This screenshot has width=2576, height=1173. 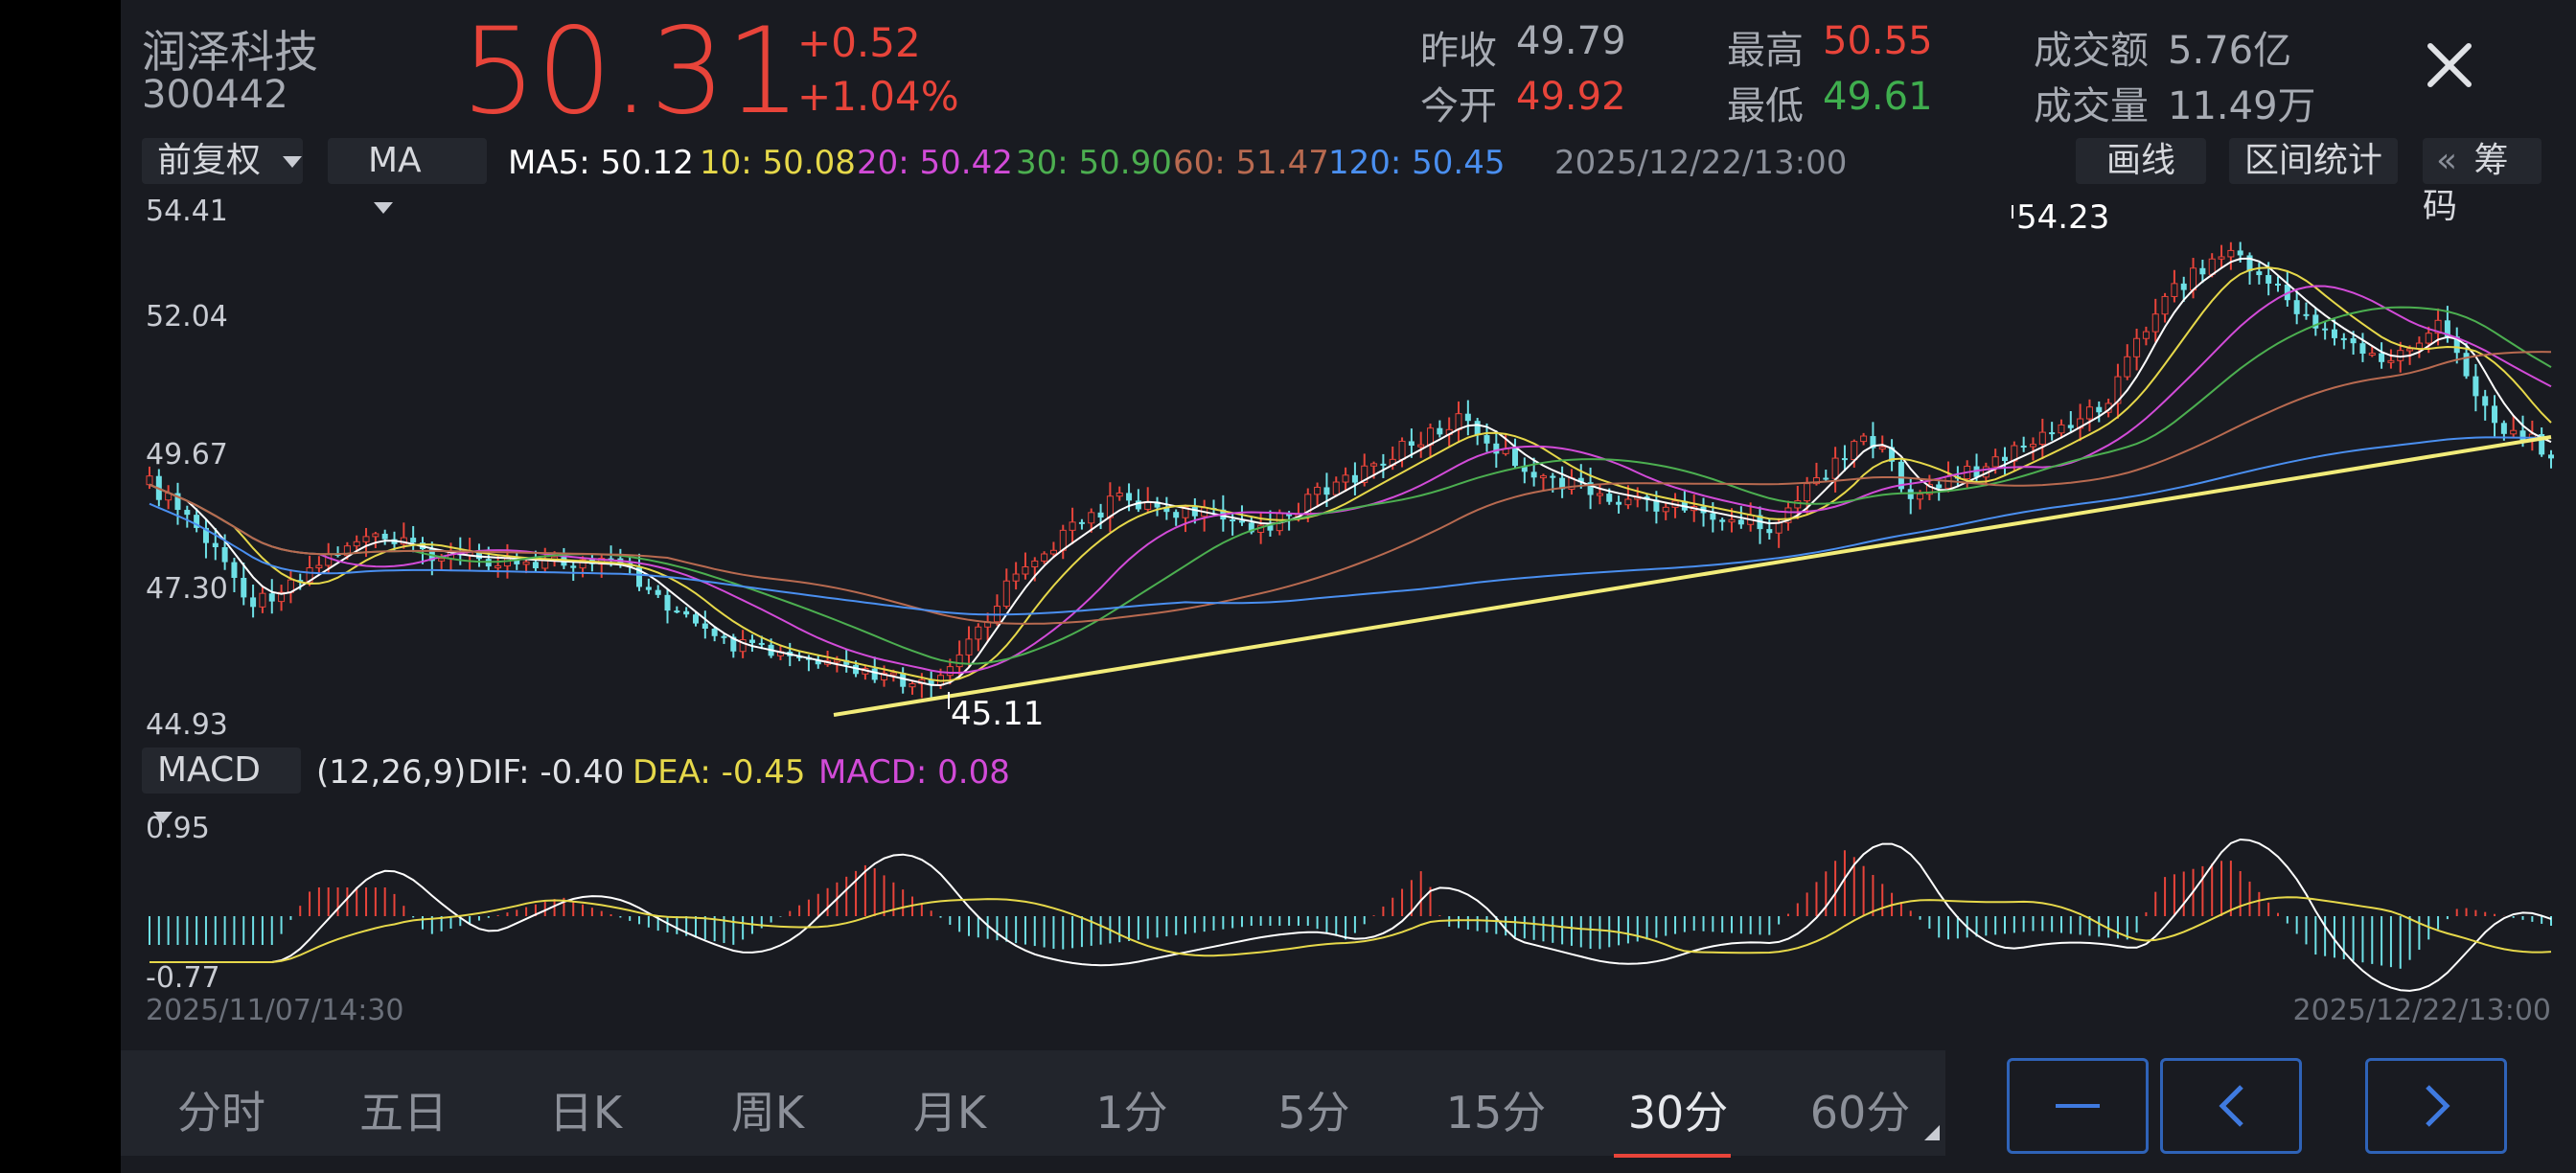 What do you see at coordinates (778, 163) in the screenshot?
I see `ma10-value: 10: 50.08` at bounding box center [778, 163].